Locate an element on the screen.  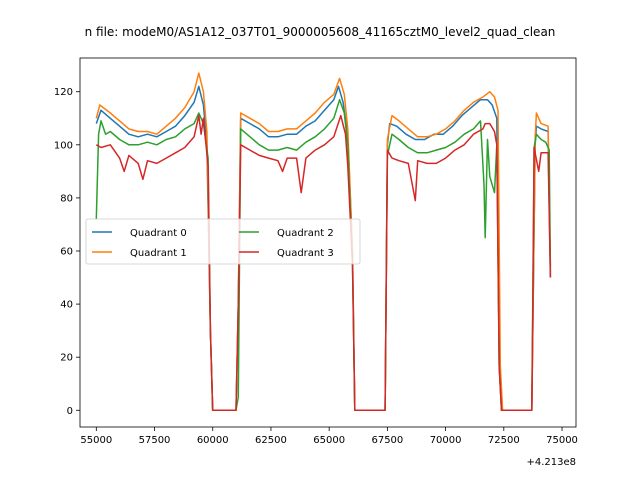
legend-label-quadrant-3: Quadrant 3 is located at coordinates (305, 253).